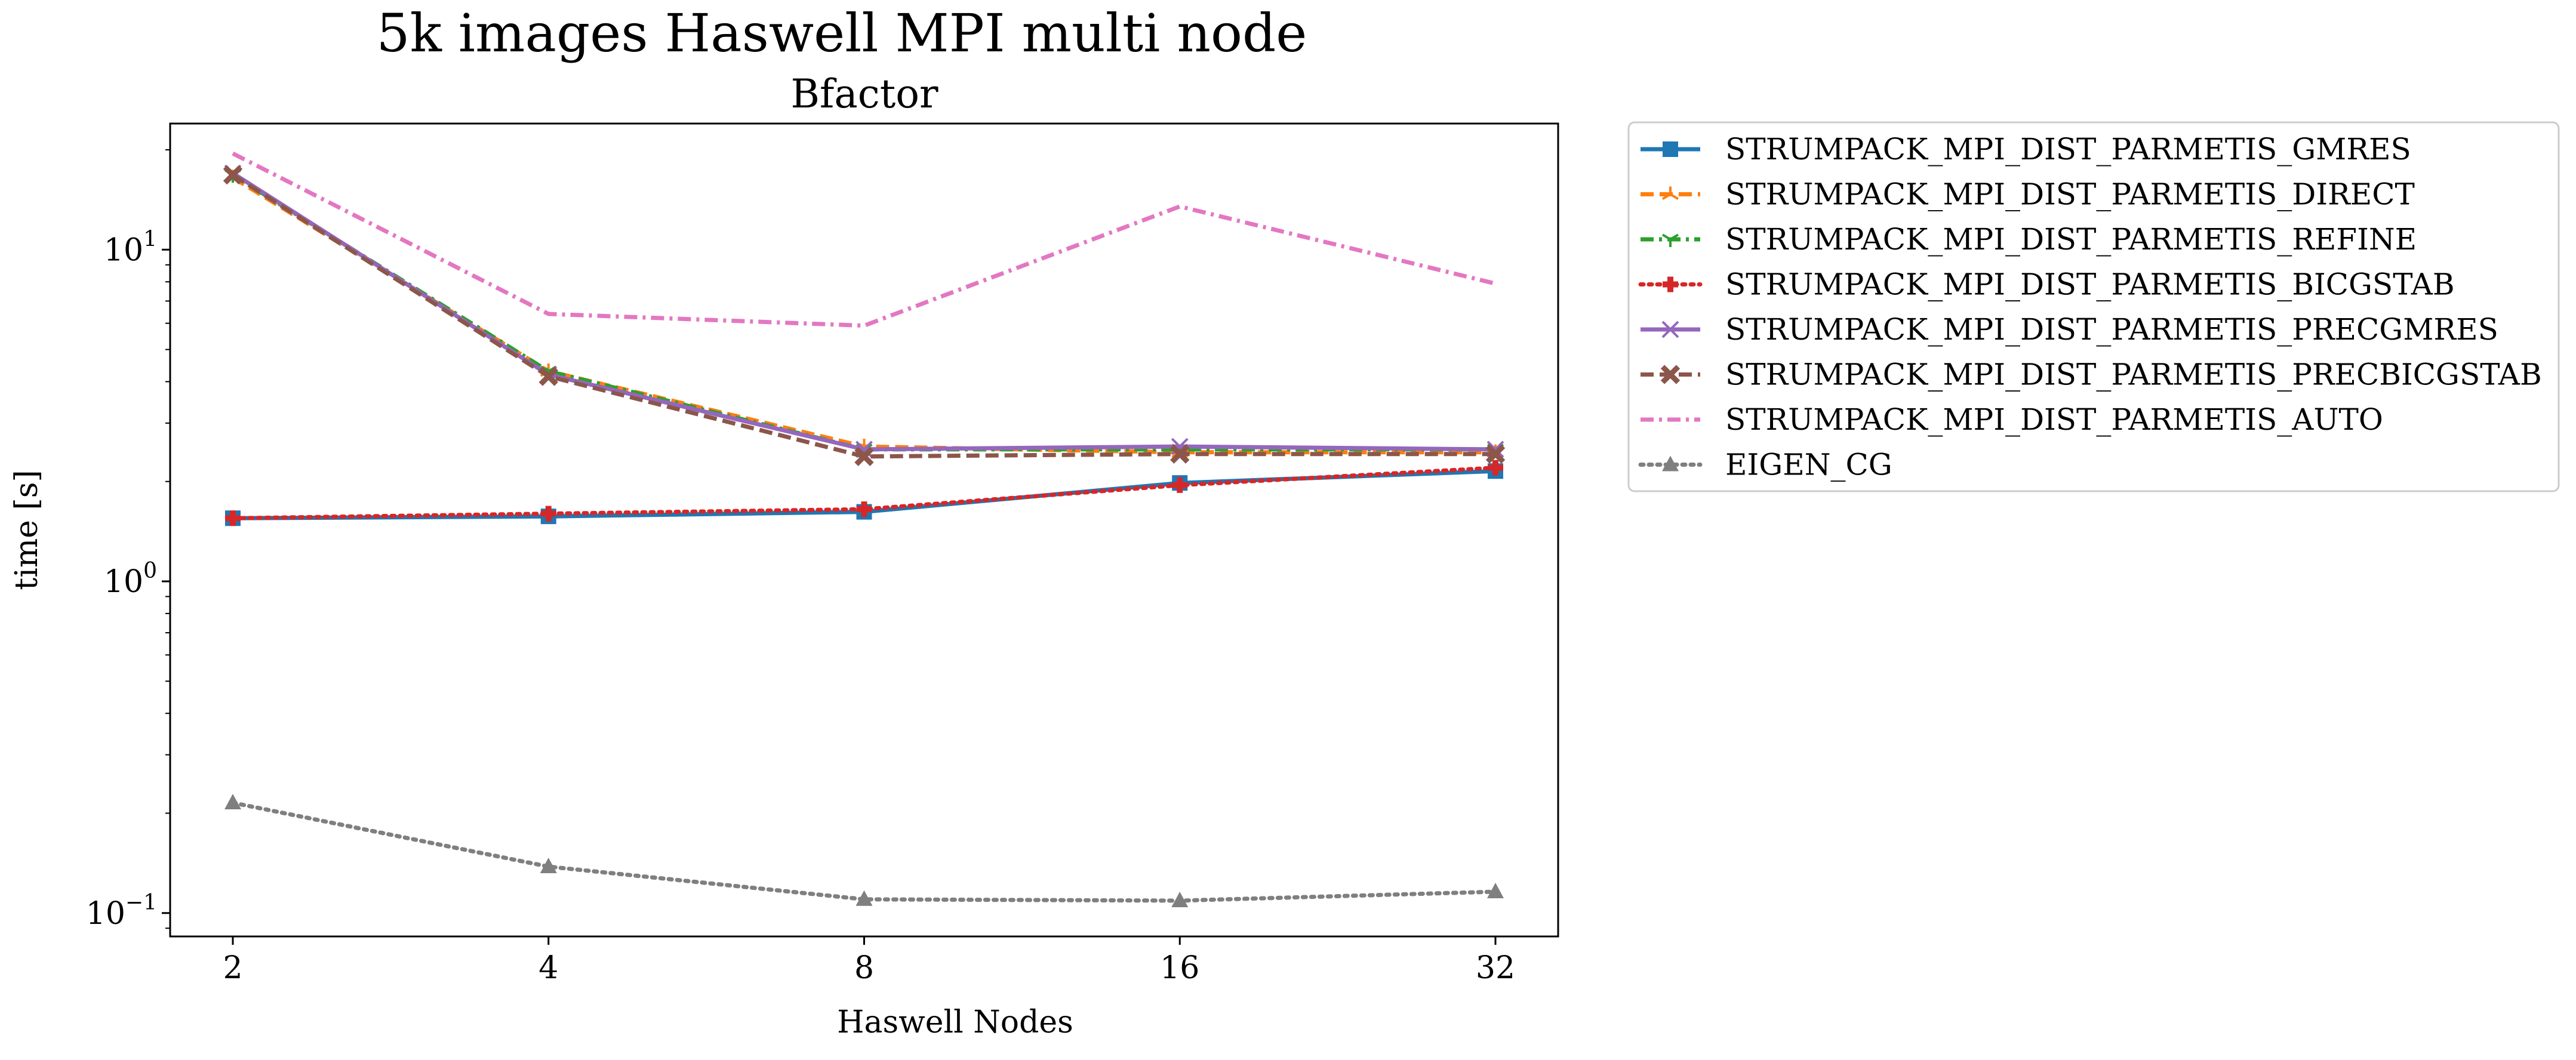 The image size is (2576, 1060). Describe the element at coordinates (232, 968) in the screenshot. I see `x-tick-label: 2` at that location.